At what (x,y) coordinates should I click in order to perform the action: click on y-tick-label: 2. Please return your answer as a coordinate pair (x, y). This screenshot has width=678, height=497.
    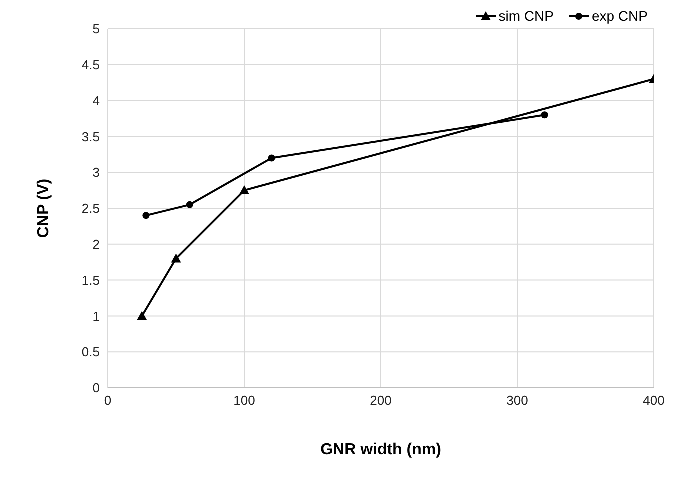
    Looking at the image, I should click on (96, 244).